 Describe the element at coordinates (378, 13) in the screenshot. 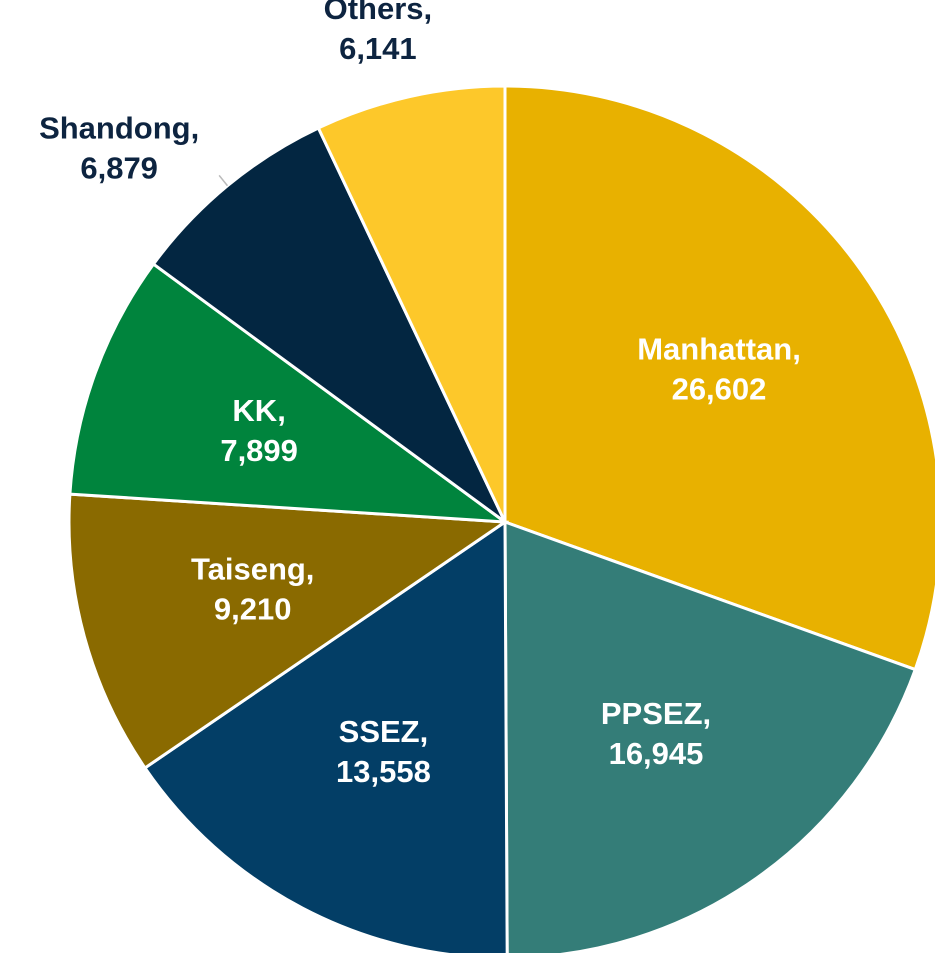

I see `slice-label: Others,` at that location.